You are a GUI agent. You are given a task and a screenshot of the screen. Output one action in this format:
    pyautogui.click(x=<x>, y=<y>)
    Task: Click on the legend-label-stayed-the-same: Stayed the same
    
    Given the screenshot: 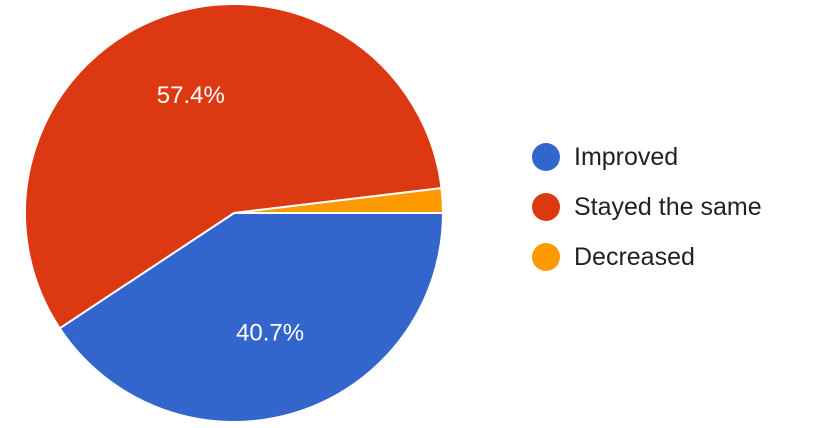 What is the action you would take?
    pyautogui.click(x=668, y=207)
    